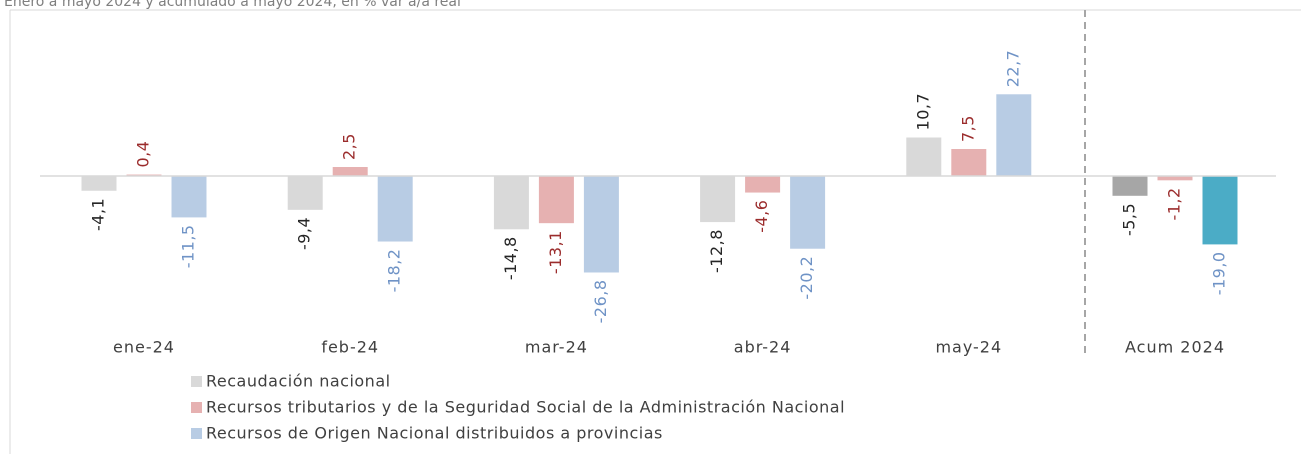  What do you see at coordinates (600, 301) in the screenshot?
I see `data-label: -26,8` at bounding box center [600, 301].